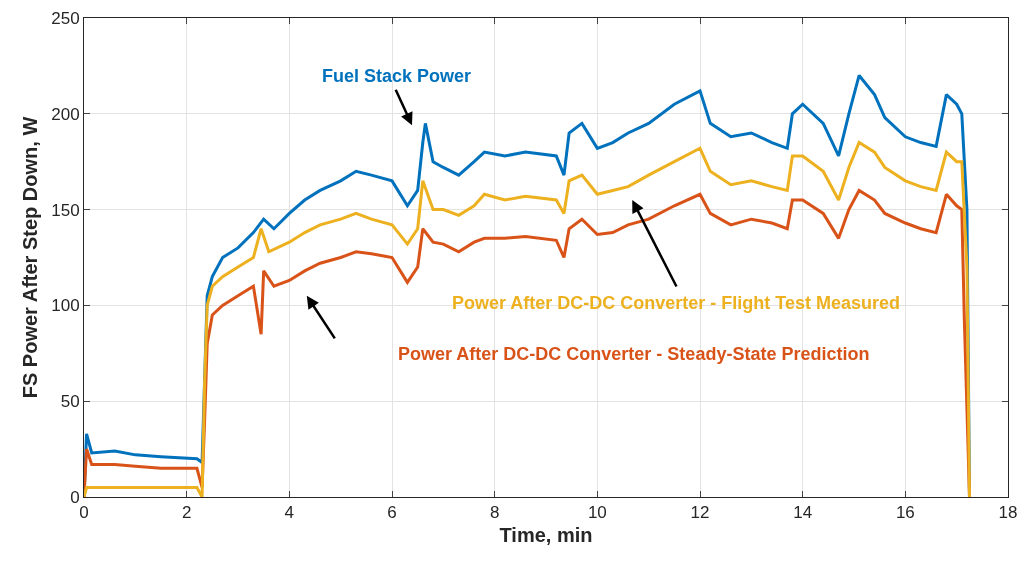 The image size is (1024, 561). What do you see at coordinates (65, 210) in the screenshot?
I see `y-tick-label: 150` at bounding box center [65, 210].